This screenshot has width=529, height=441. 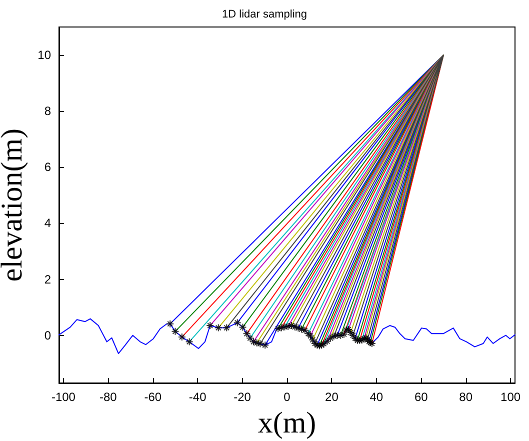 I want to click on x-tick-label: 20, so click(x=332, y=397).